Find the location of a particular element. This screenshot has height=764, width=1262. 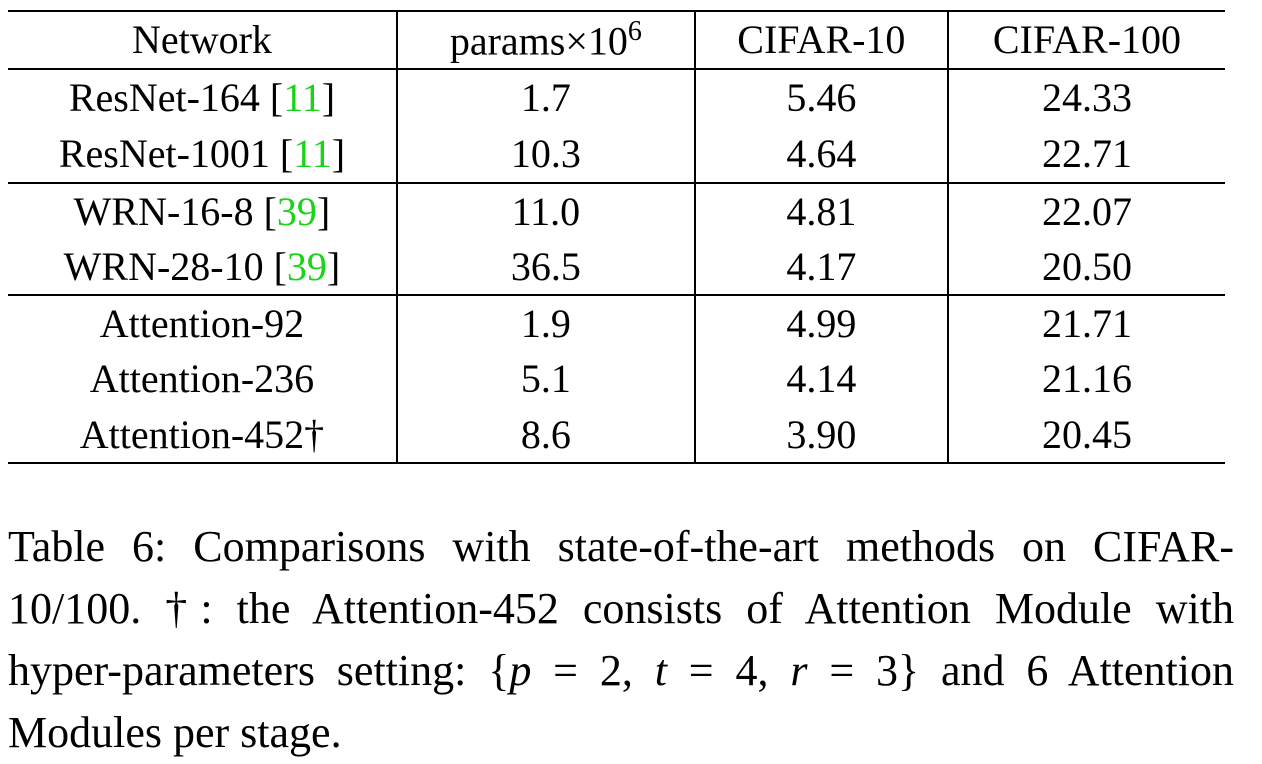

cifar10-cell: 4.64 is located at coordinates (821, 154).